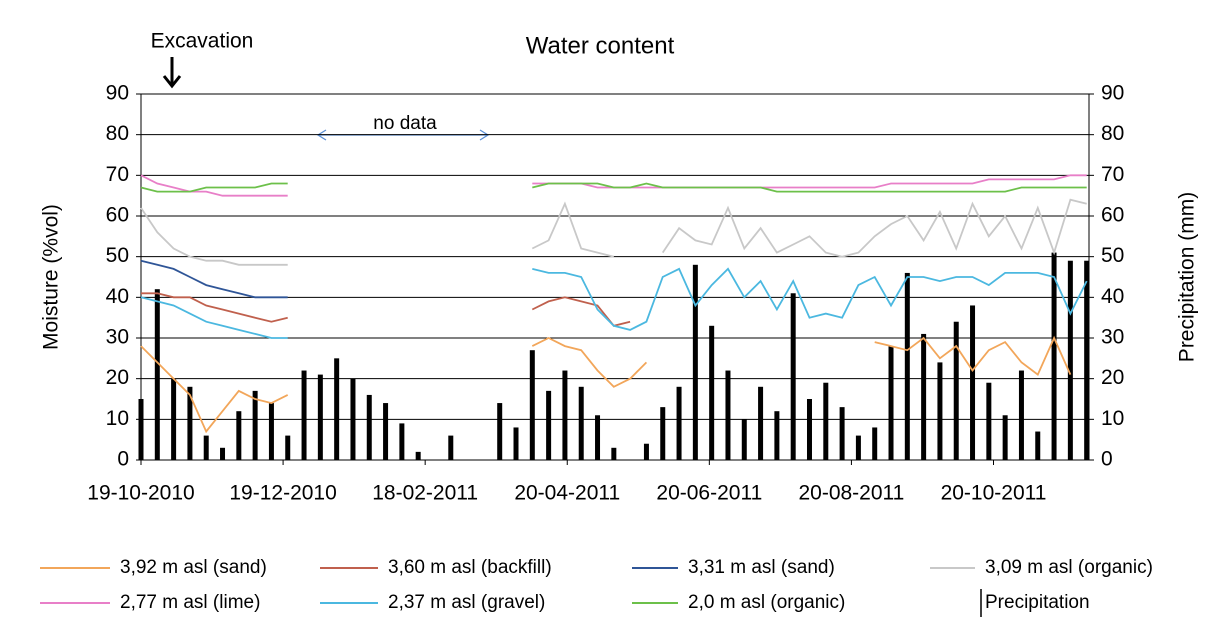  I want to click on chart-title: Water content, so click(600, 45).